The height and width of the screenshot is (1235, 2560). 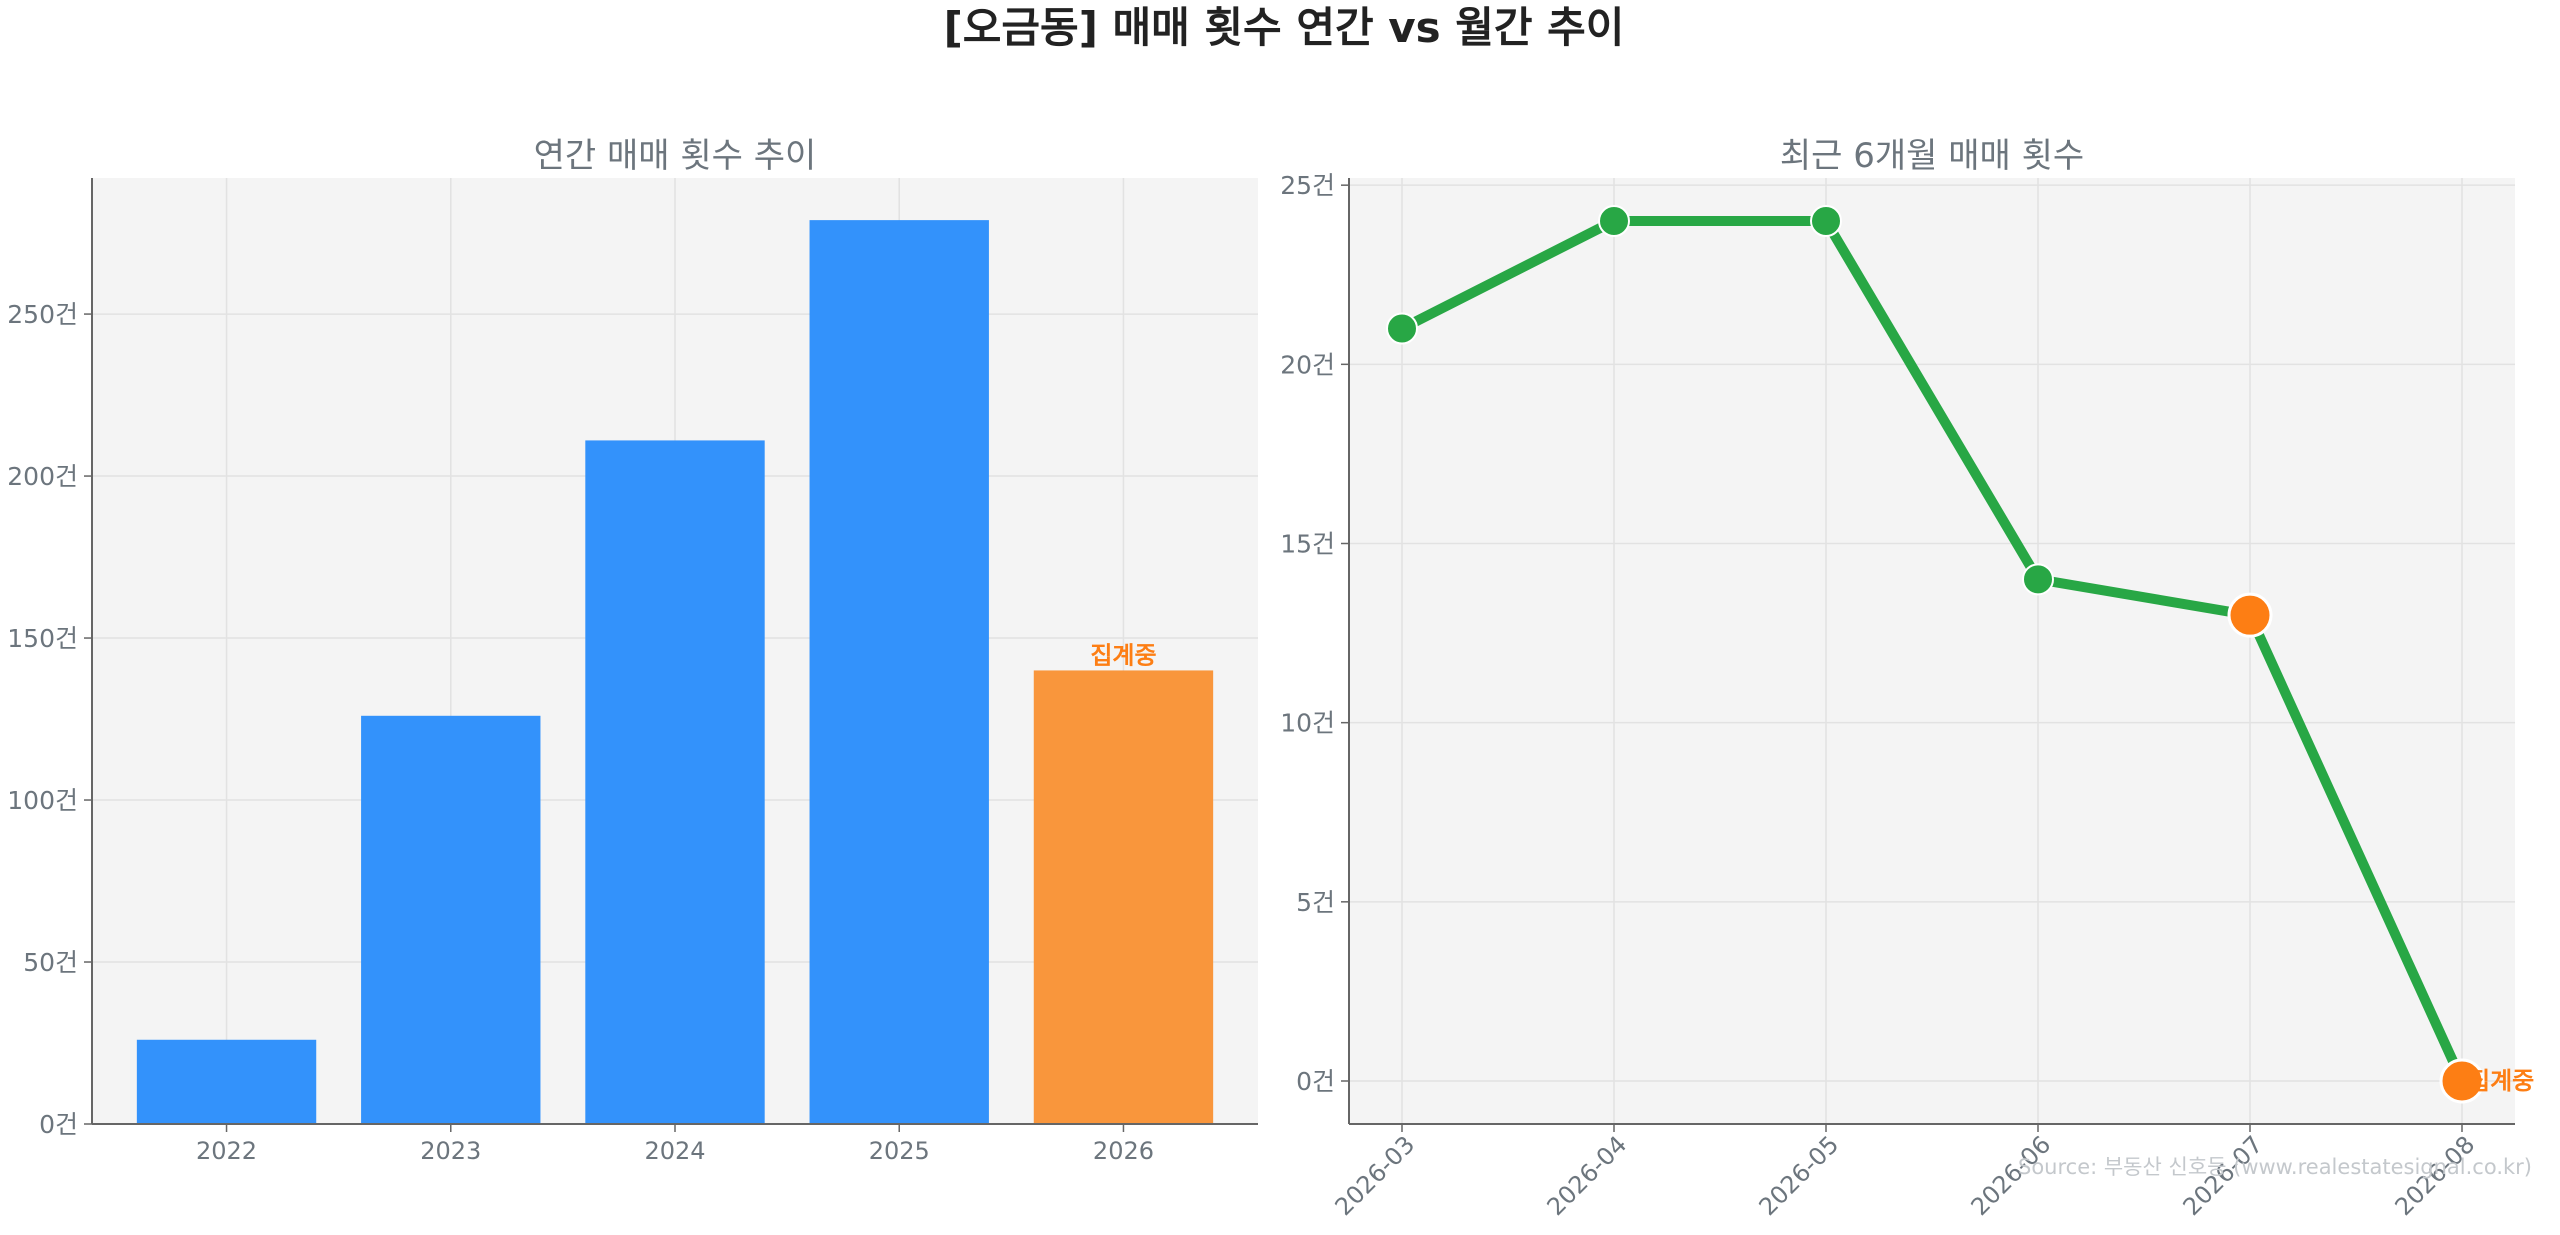 What do you see at coordinates (675, 156) in the screenshot?
I see `bar-chart-title: 연간 매매 횟수 추이` at bounding box center [675, 156].